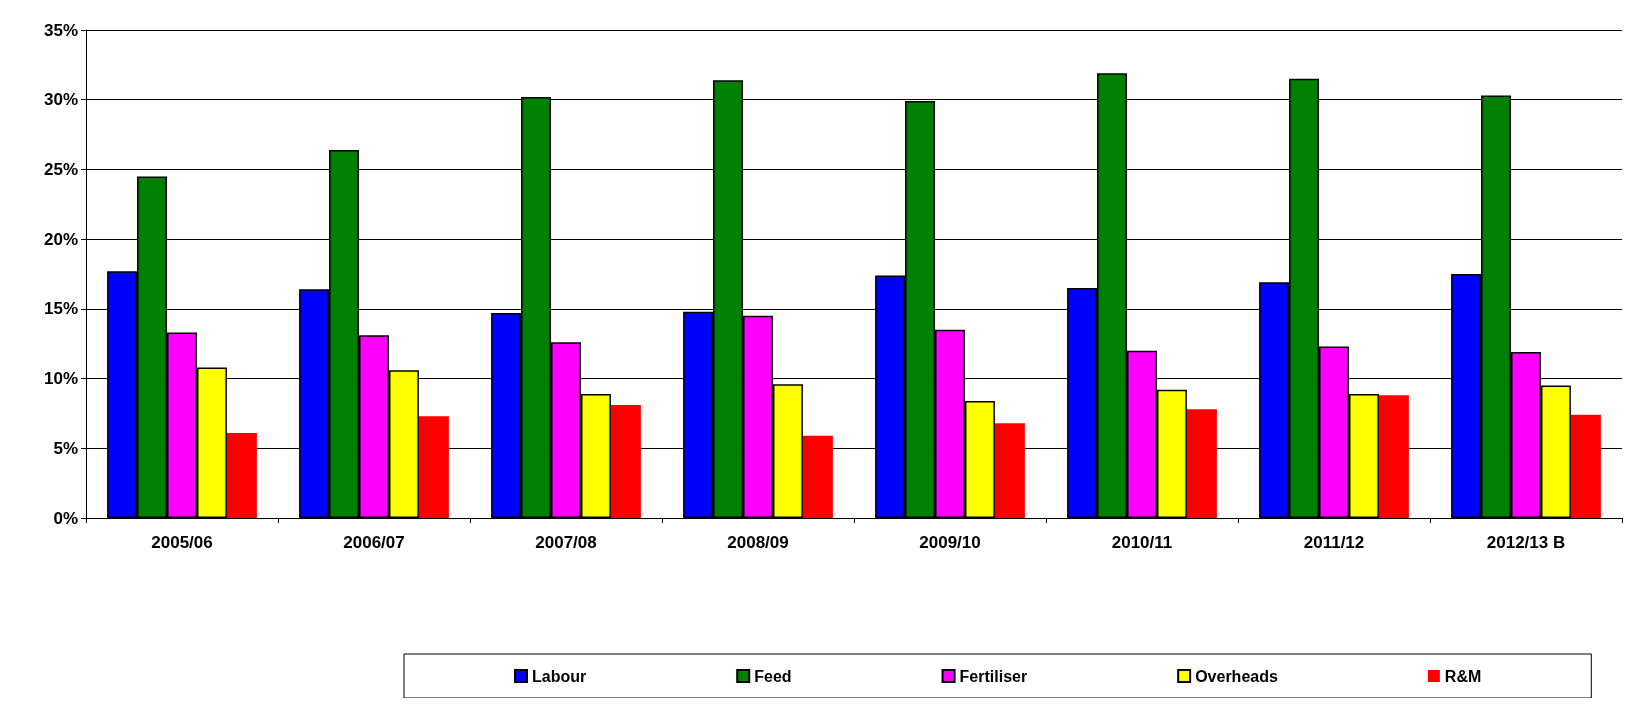 The image size is (1636, 706). What do you see at coordinates (60, 239) in the screenshot?
I see `y-tick-label: 20%` at bounding box center [60, 239].